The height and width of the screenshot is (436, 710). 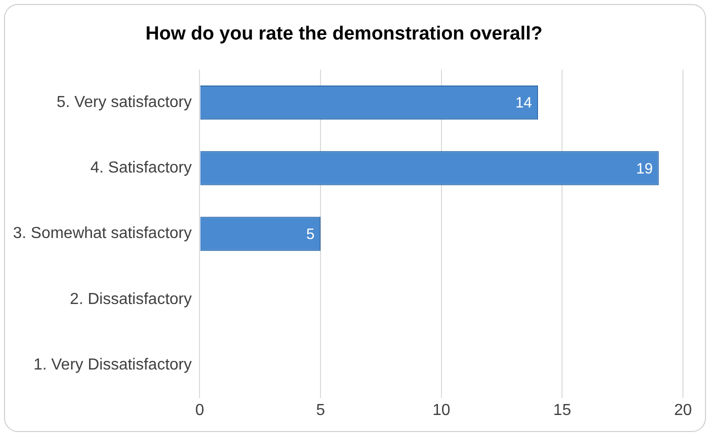 What do you see at coordinates (131, 299) in the screenshot?
I see `y-tick-label: 2. Dissatisfactory` at bounding box center [131, 299].